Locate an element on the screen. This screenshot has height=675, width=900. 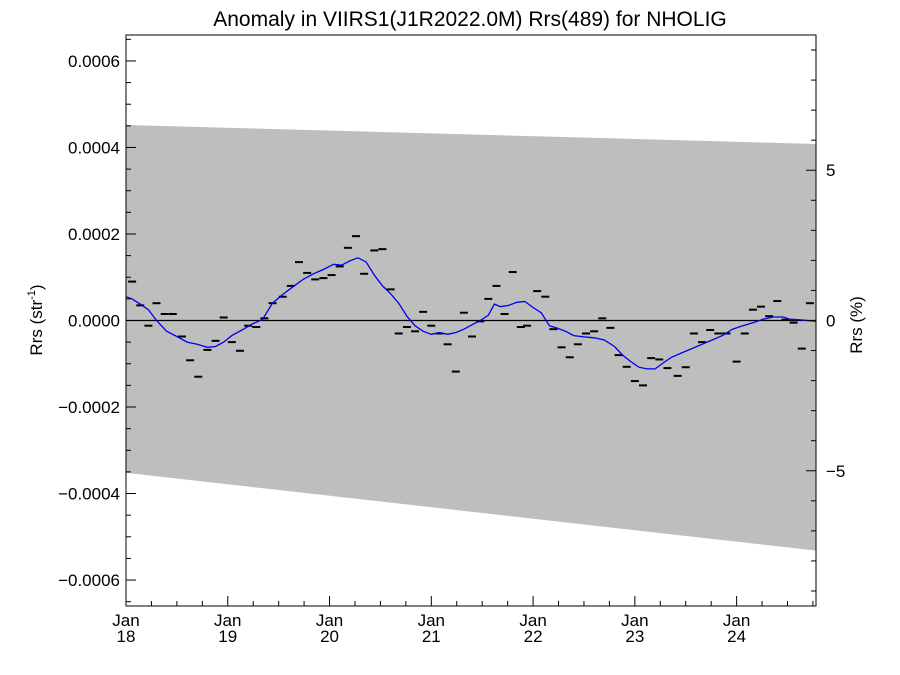
y-axis-title: Rrs (str-1) is located at coordinates (36, 319).